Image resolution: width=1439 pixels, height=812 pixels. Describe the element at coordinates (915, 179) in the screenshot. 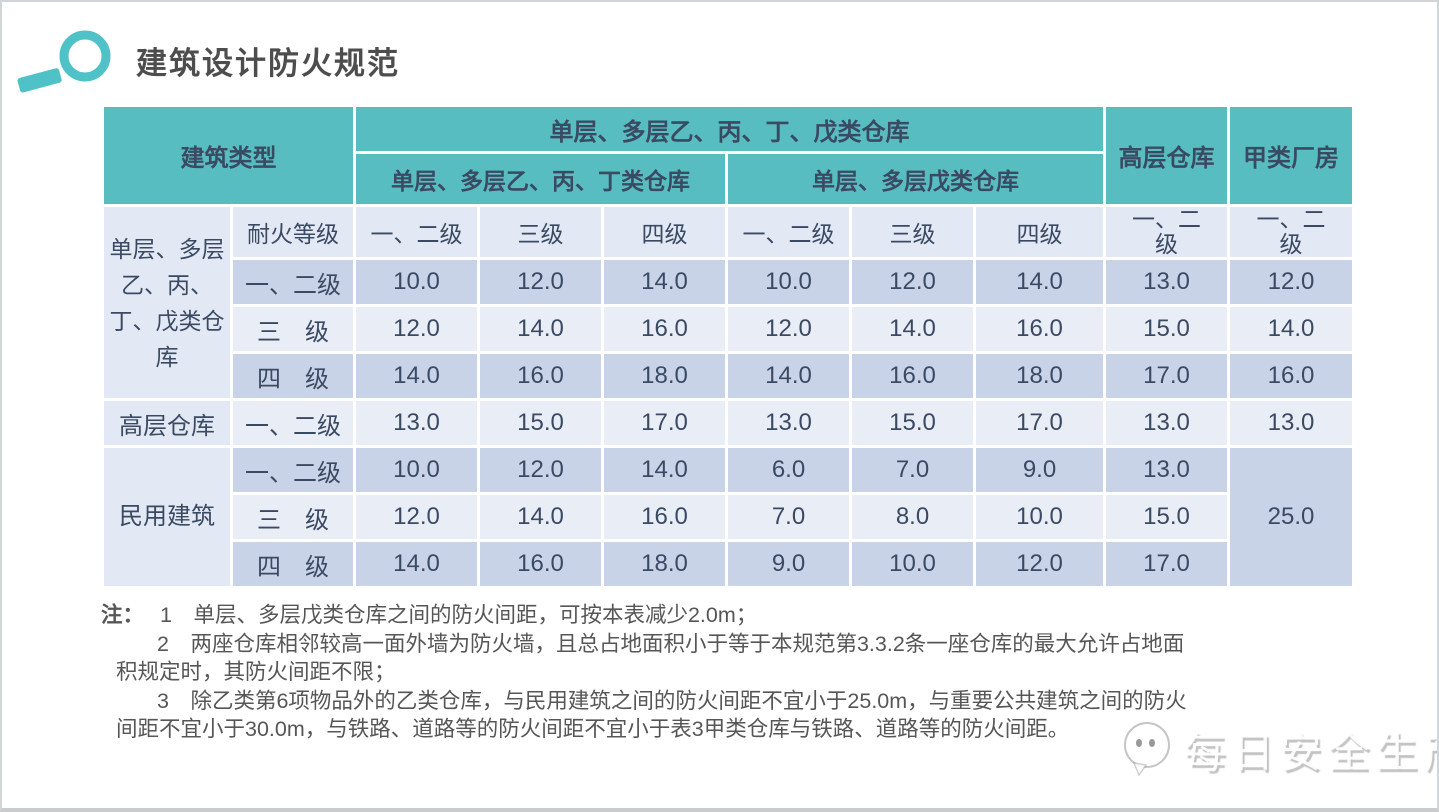

I see `header-warehouse-e: 单层、多层戊类仓库` at that location.